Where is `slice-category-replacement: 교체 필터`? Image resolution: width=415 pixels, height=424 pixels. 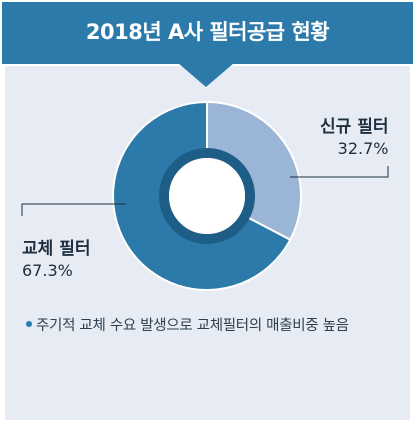
slice-category-replacement: 교체 필터 is located at coordinates (56, 249).